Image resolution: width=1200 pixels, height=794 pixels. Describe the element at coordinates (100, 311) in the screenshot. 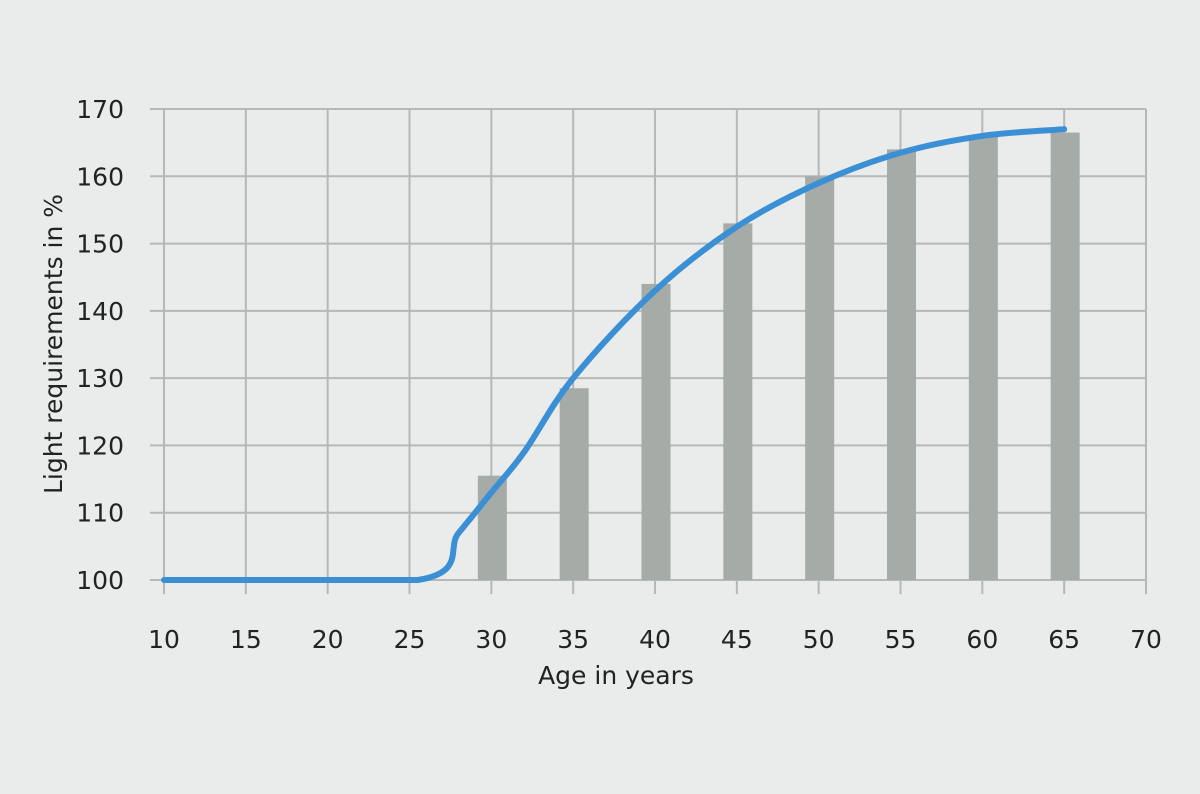

I see `y-tick-label: 140` at that location.